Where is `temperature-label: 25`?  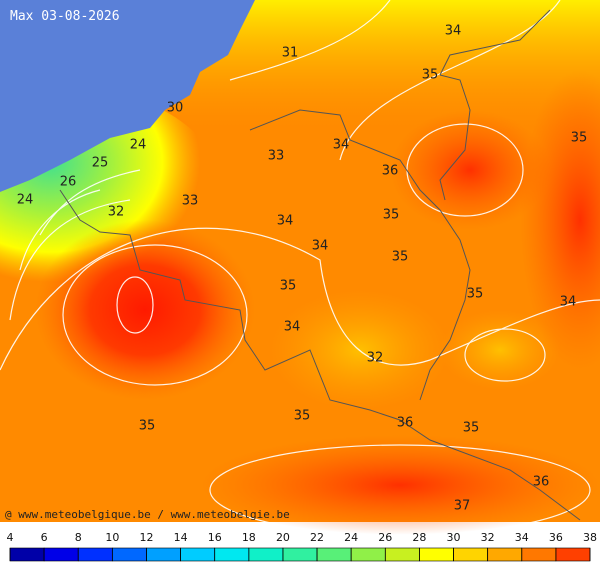
temperature-label: 25 is located at coordinates (100, 163).